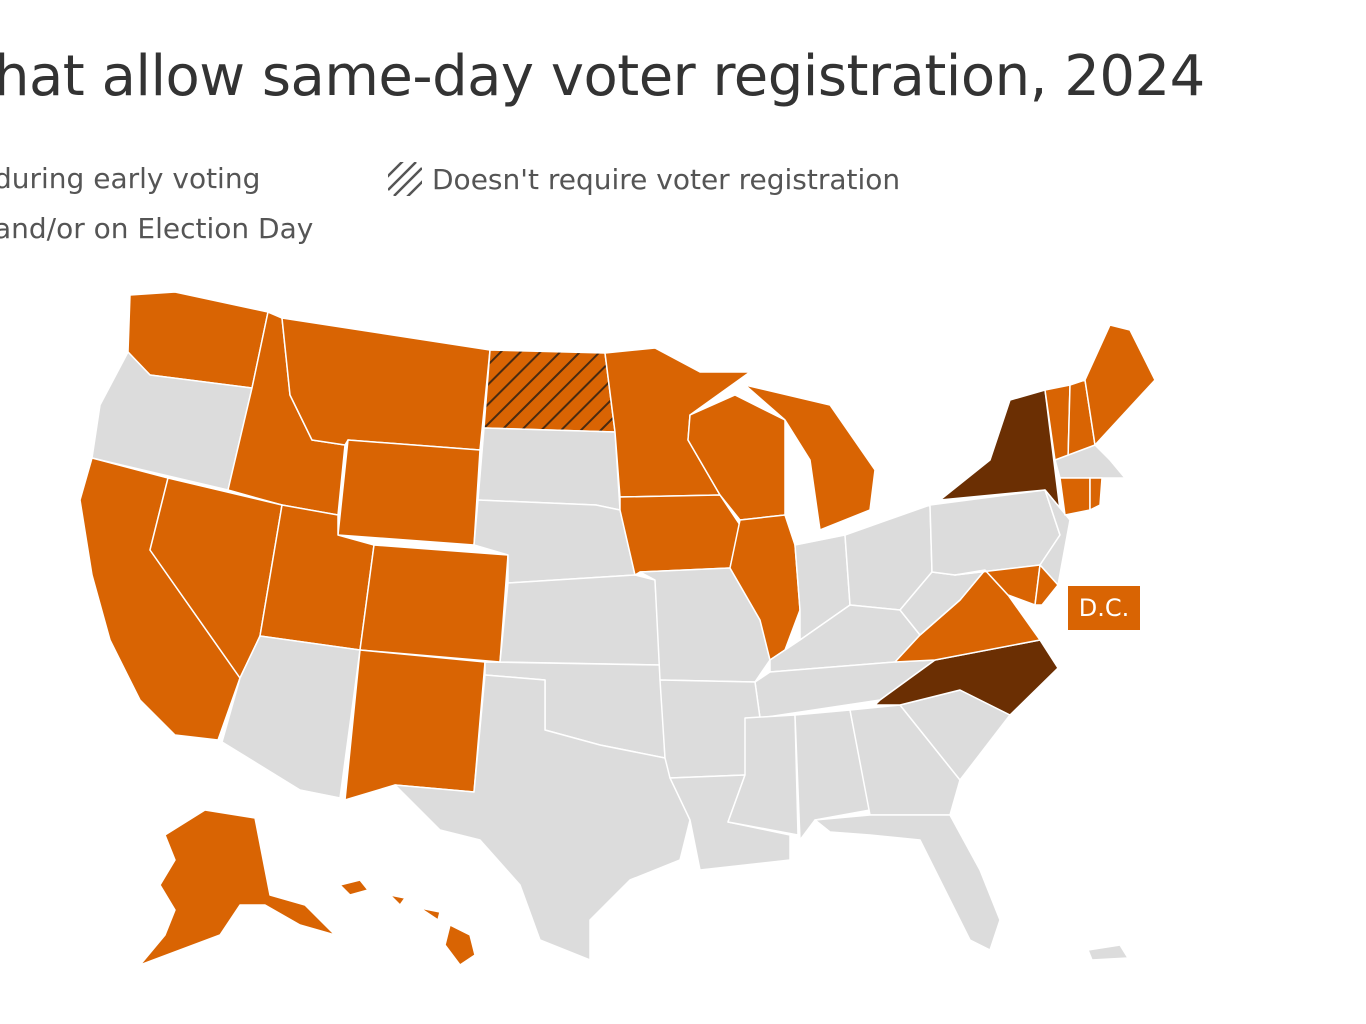 The width and height of the screenshot is (1366, 1024). What do you see at coordinates (407, 922) in the screenshot?
I see `state-hi` at bounding box center [407, 922].